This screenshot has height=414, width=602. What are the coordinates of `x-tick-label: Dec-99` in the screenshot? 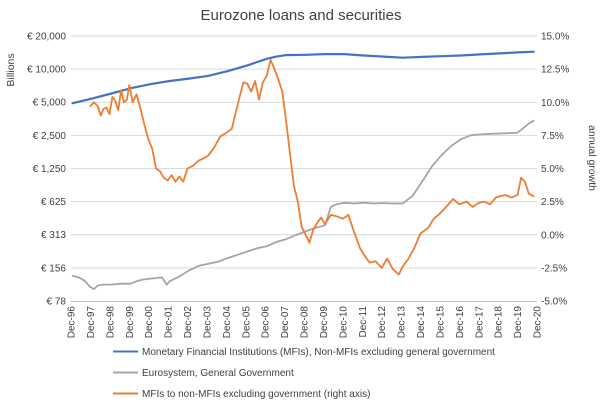 It's located at (130, 322).